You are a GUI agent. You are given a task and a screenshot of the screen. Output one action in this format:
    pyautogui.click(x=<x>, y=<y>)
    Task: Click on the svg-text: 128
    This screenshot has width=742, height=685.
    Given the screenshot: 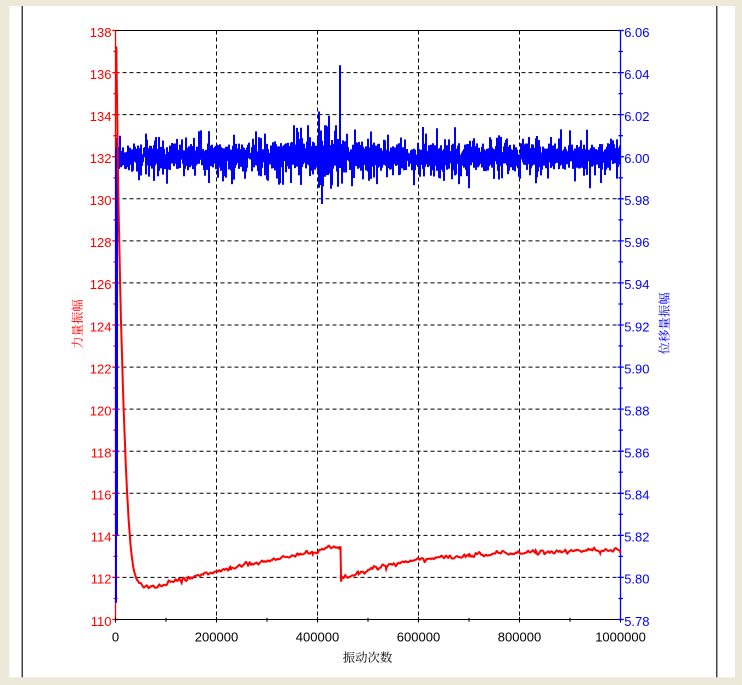 What is the action you would take?
    pyautogui.click(x=101, y=242)
    